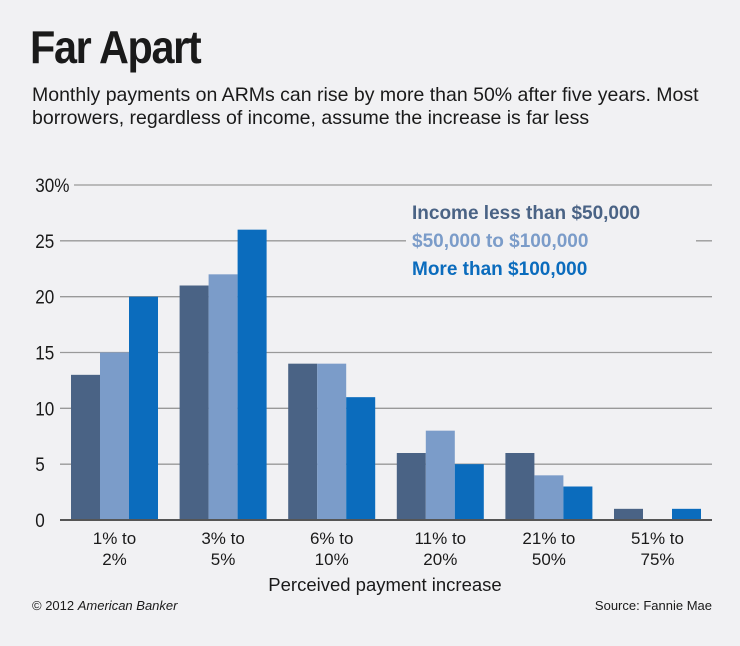  I want to click on x-tick-label: 75%, so click(657, 559).